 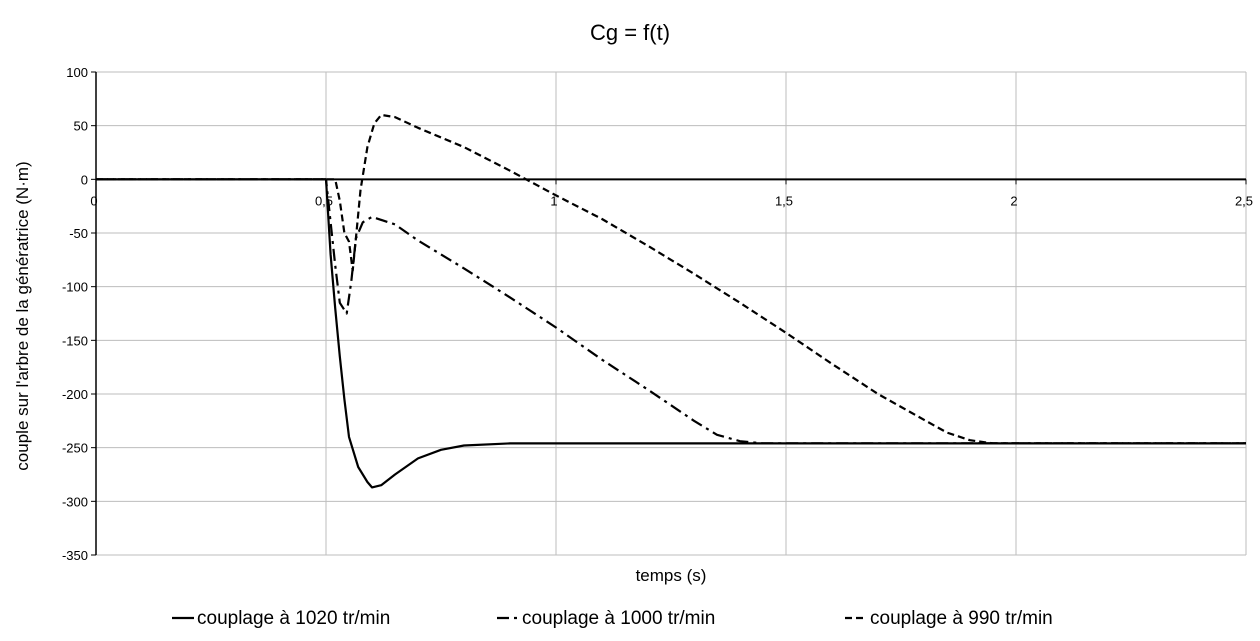 What do you see at coordinates (553, 200) in the screenshot?
I see `x-tick-label: 1` at bounding box center [553, 200].